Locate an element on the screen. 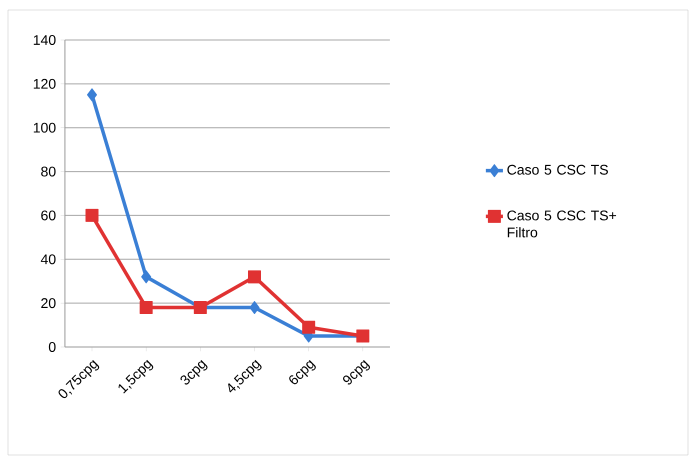 Image resolution: width=689 pixels, height=456 pixels. y-tick-label: 100 is located at coordinates (45, 127).